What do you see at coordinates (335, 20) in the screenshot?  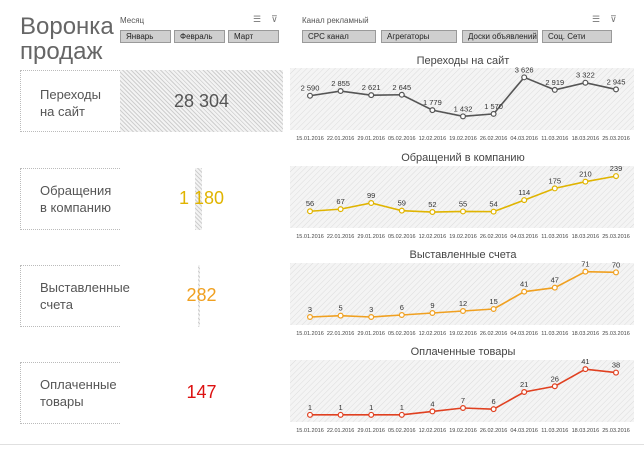 I see `channel-slicer-label: Канал рекламный` at bounding box center [335, 20].